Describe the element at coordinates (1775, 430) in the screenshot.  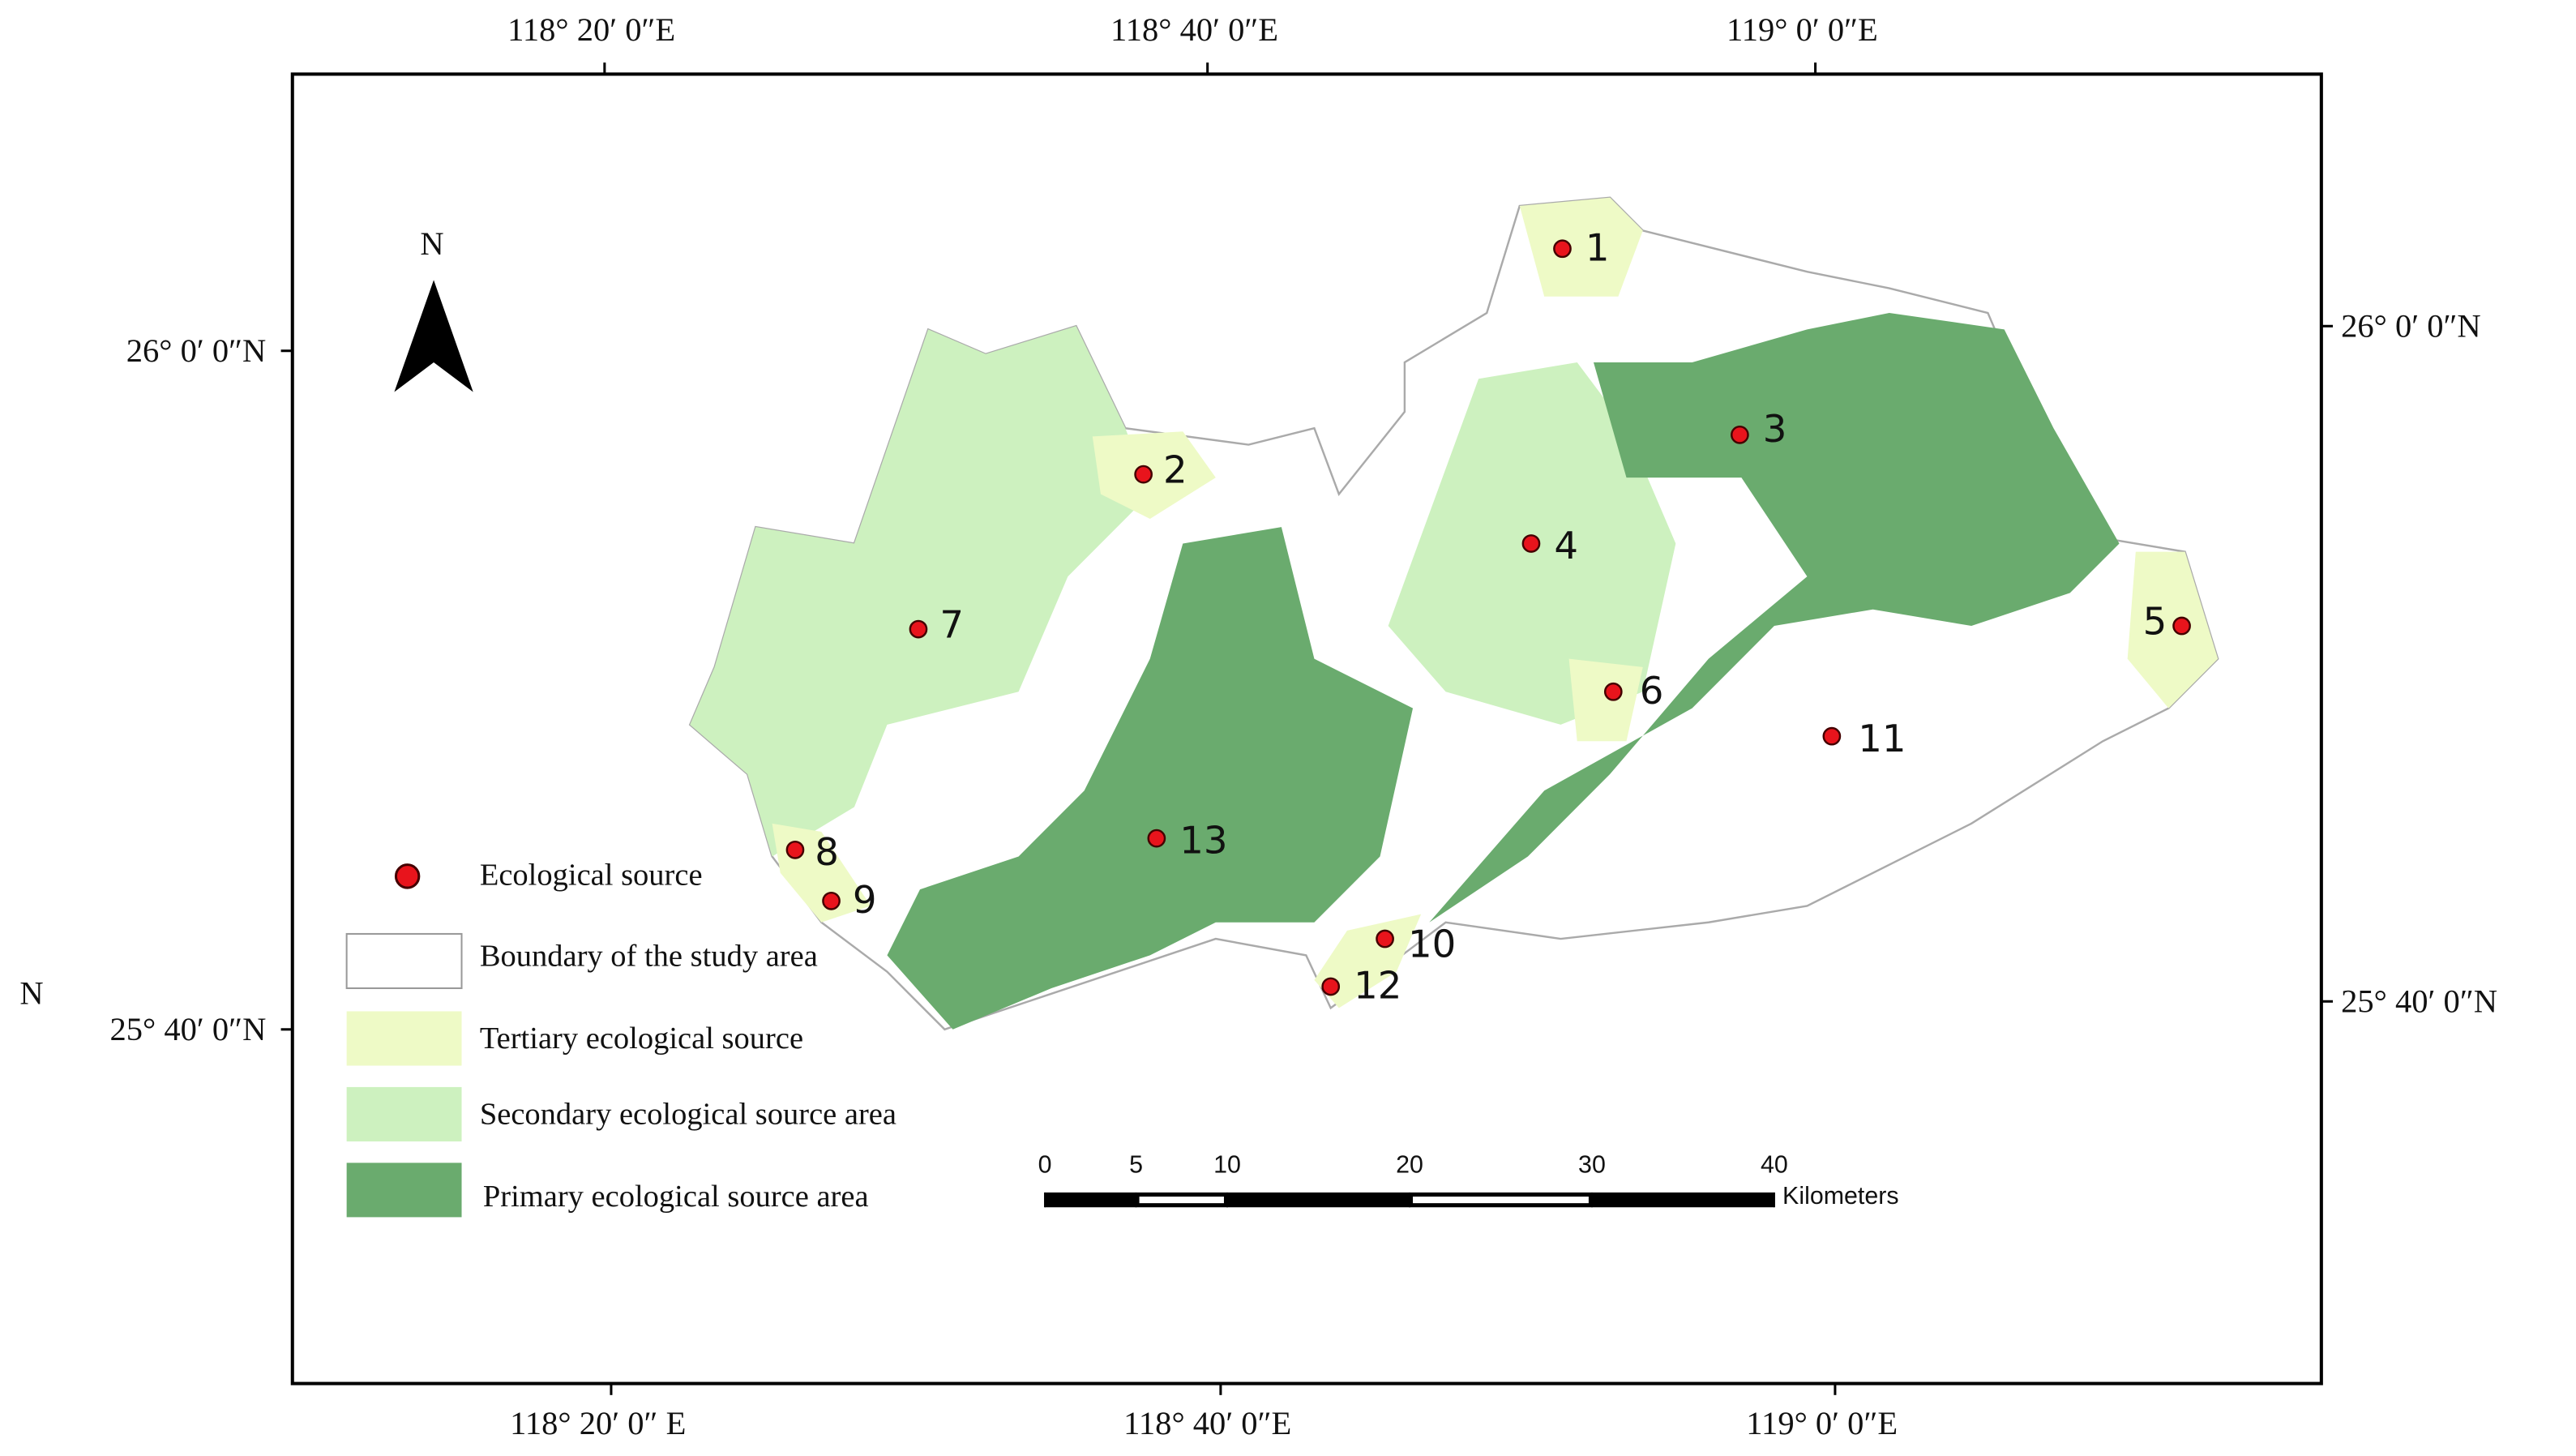
I see `source-label: 3` at that location.